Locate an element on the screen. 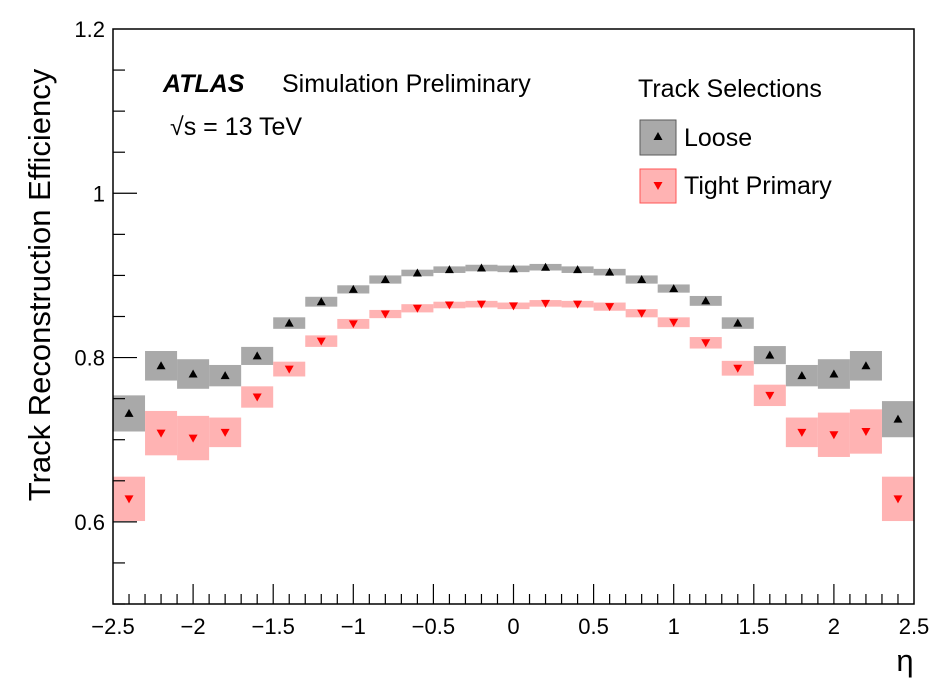 The height and width of the screenshot is (689, 951). x-axis-title: η is located at coordinates (904, 660).